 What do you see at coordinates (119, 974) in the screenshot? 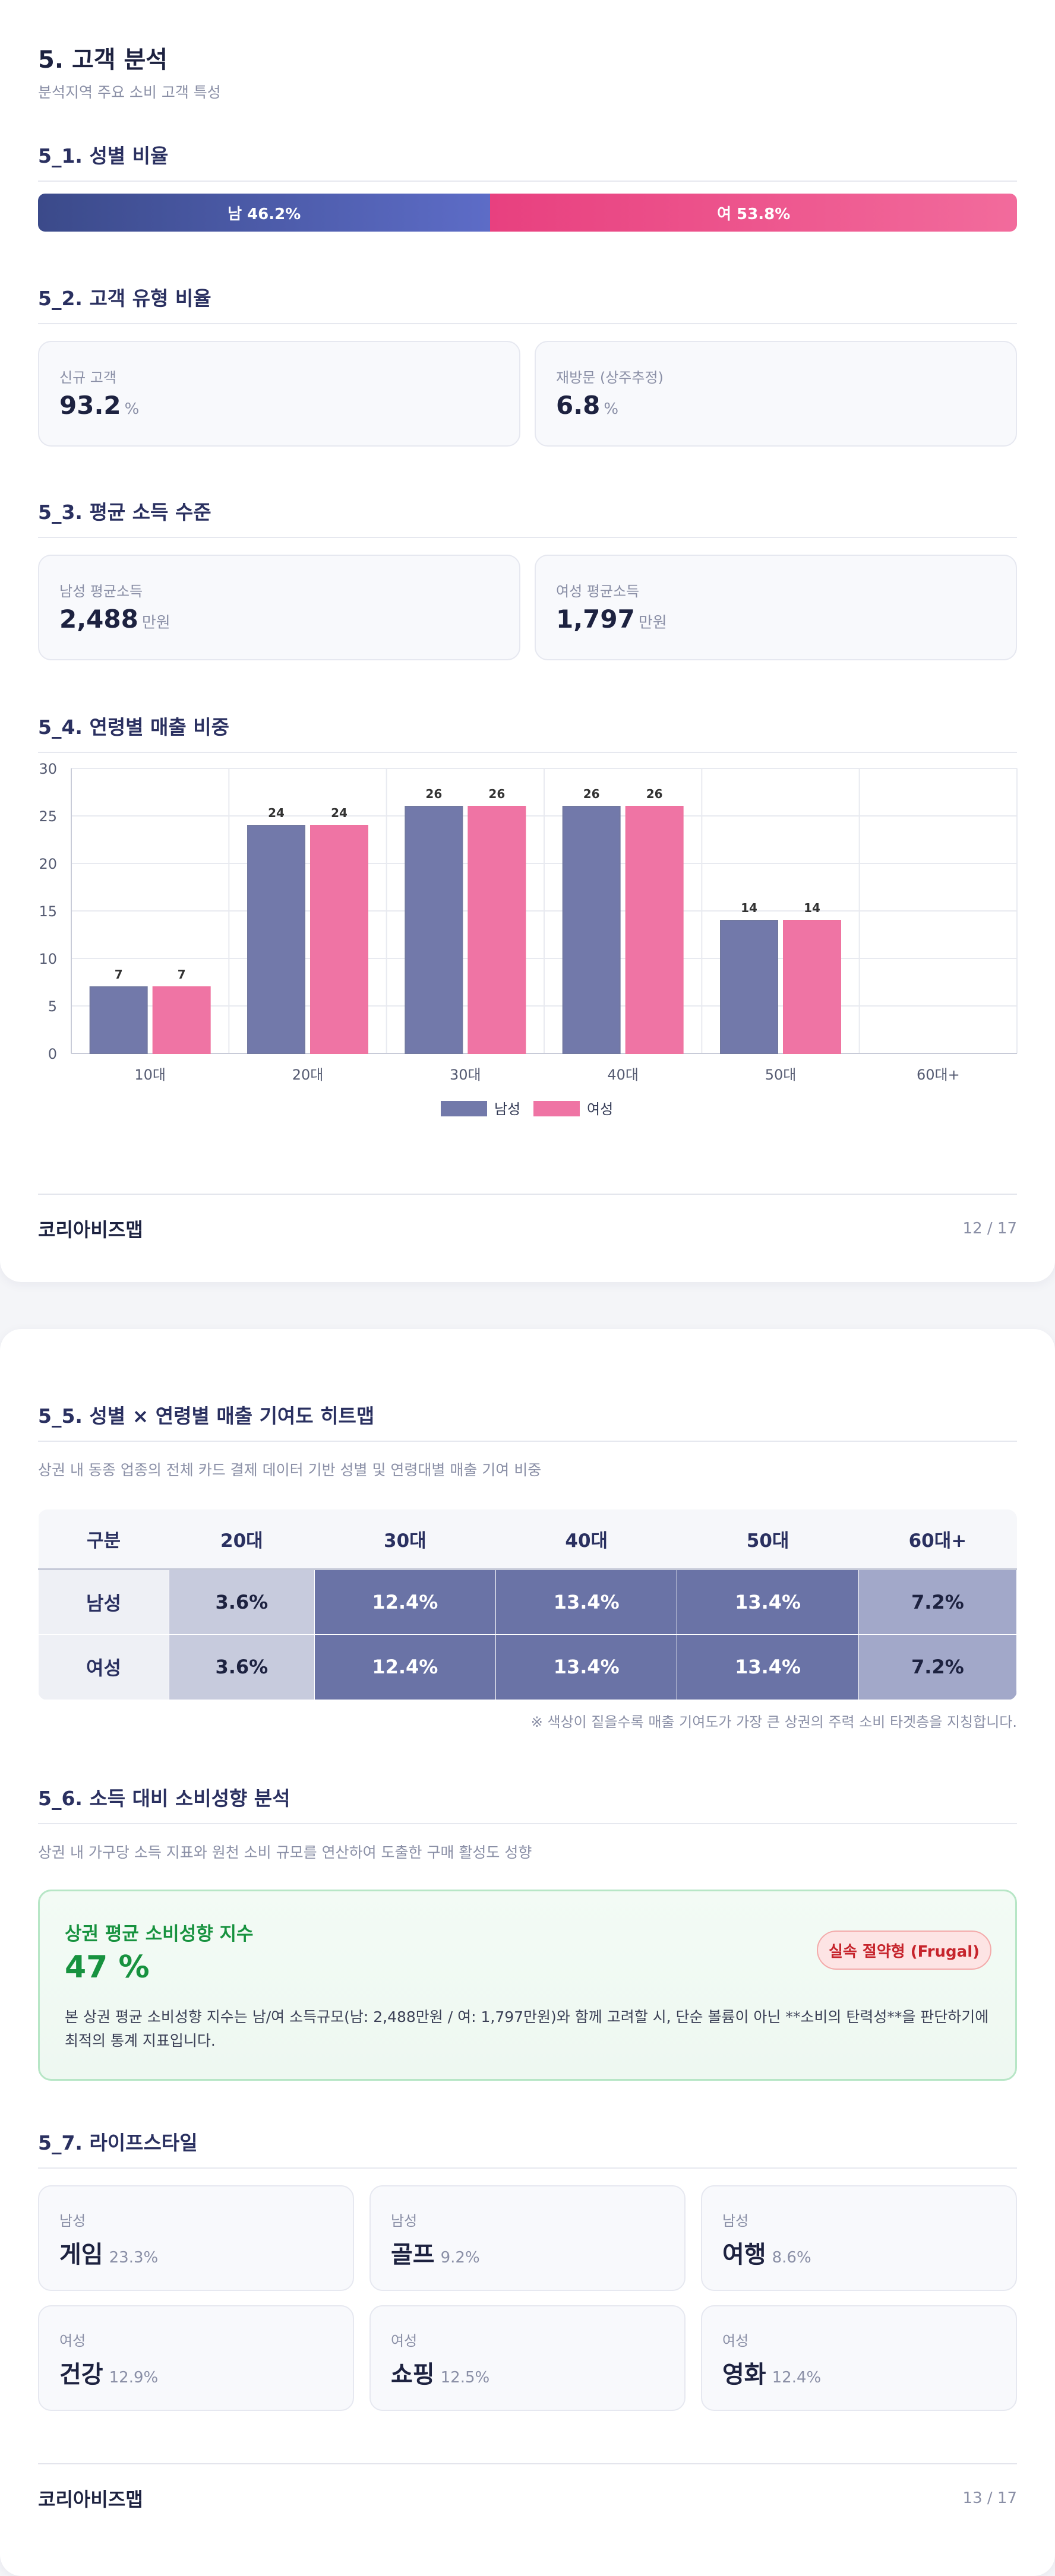
I see `bar-data-label: 7` at bounding box center [119, 974].